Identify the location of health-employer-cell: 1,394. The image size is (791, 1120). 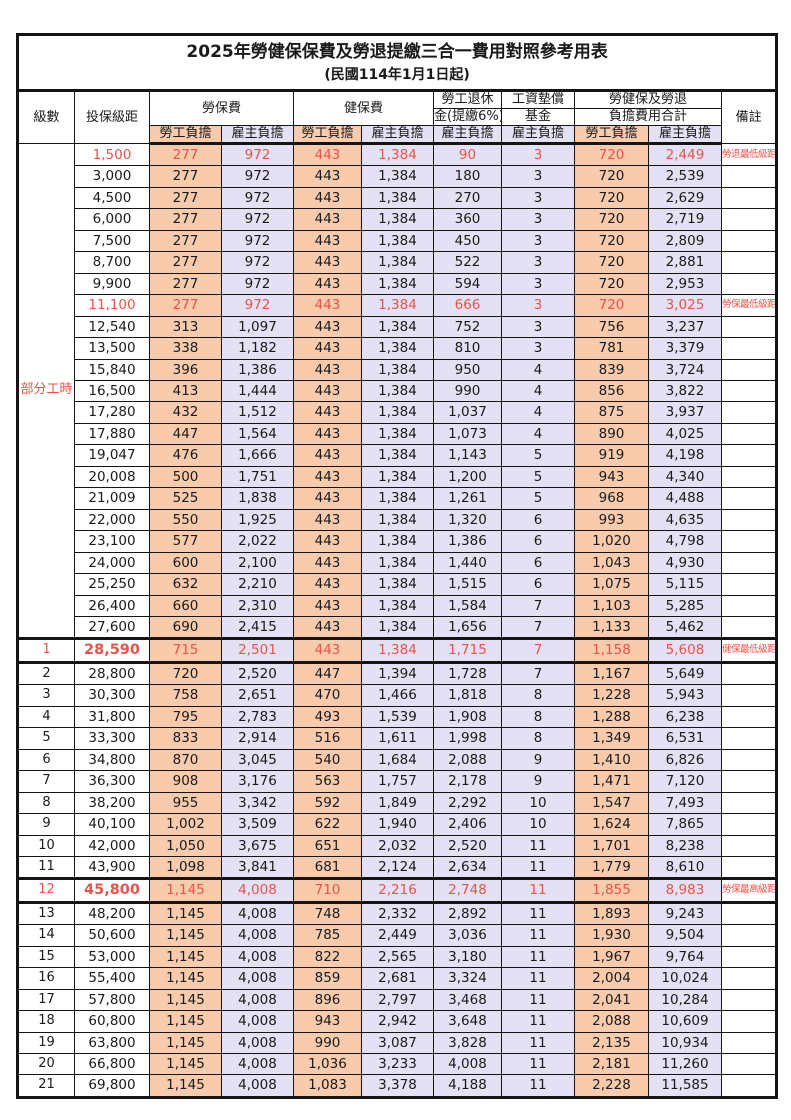
(397, 673).